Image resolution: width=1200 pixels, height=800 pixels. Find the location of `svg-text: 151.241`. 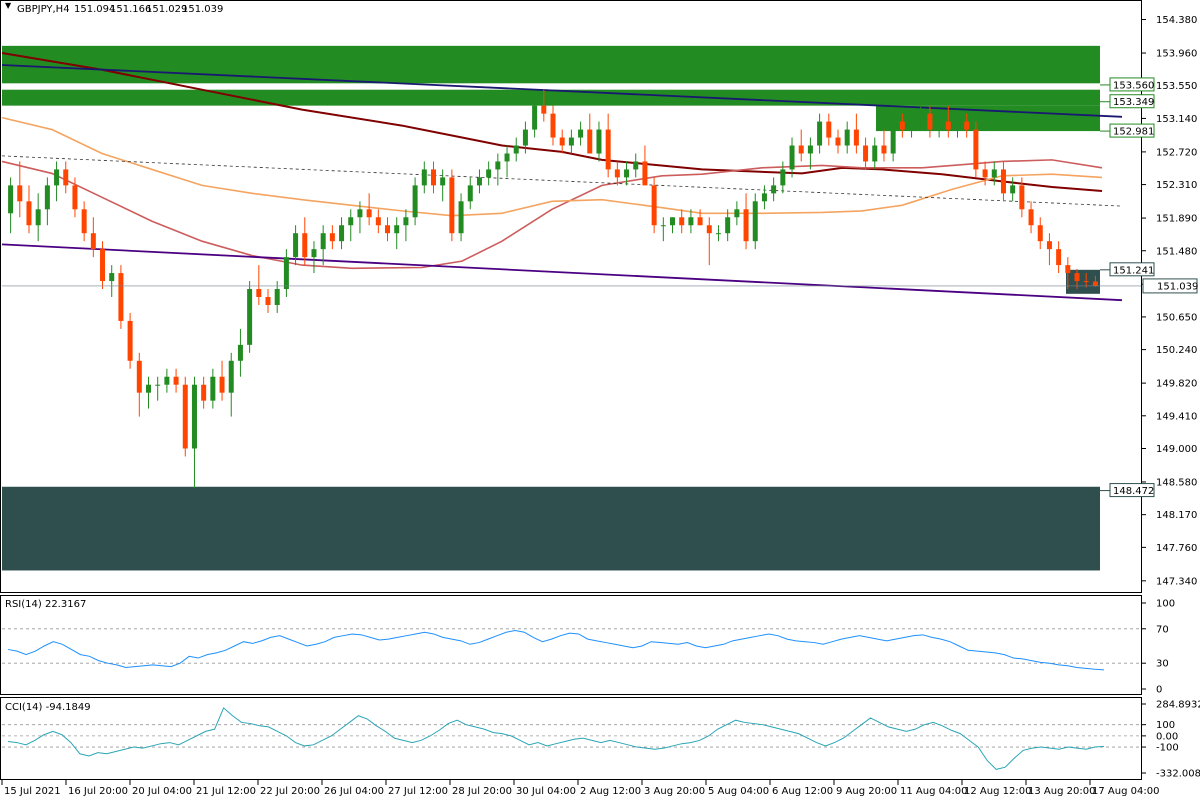

svg-text: 151.241 is located at coordinates (1133, 270).